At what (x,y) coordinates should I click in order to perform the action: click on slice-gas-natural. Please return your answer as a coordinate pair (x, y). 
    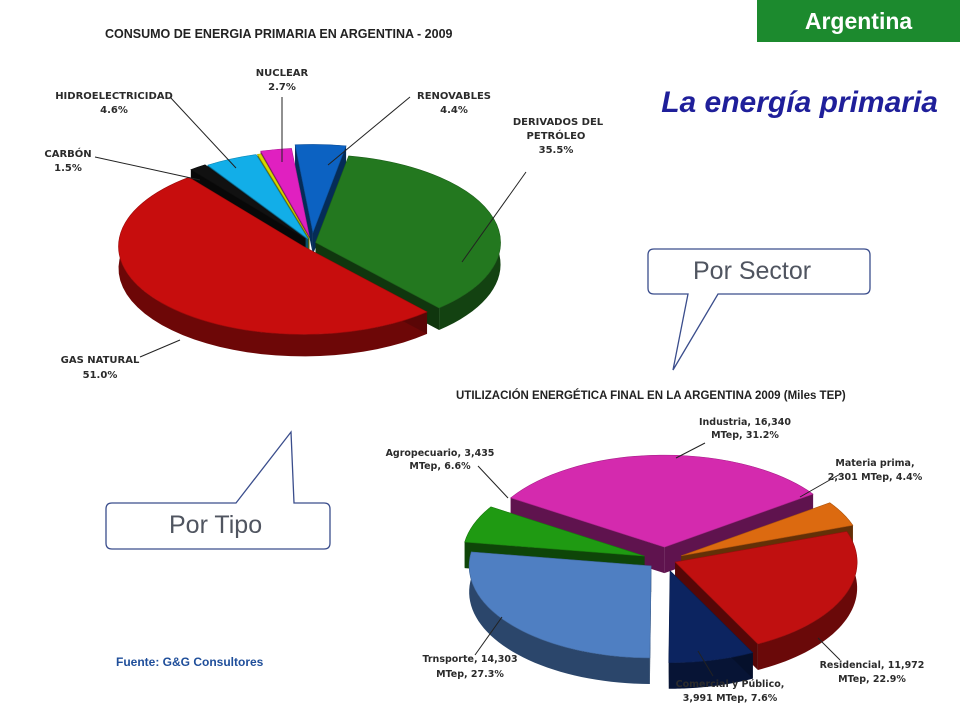
    Looking at the image, I should click on (273, 255).